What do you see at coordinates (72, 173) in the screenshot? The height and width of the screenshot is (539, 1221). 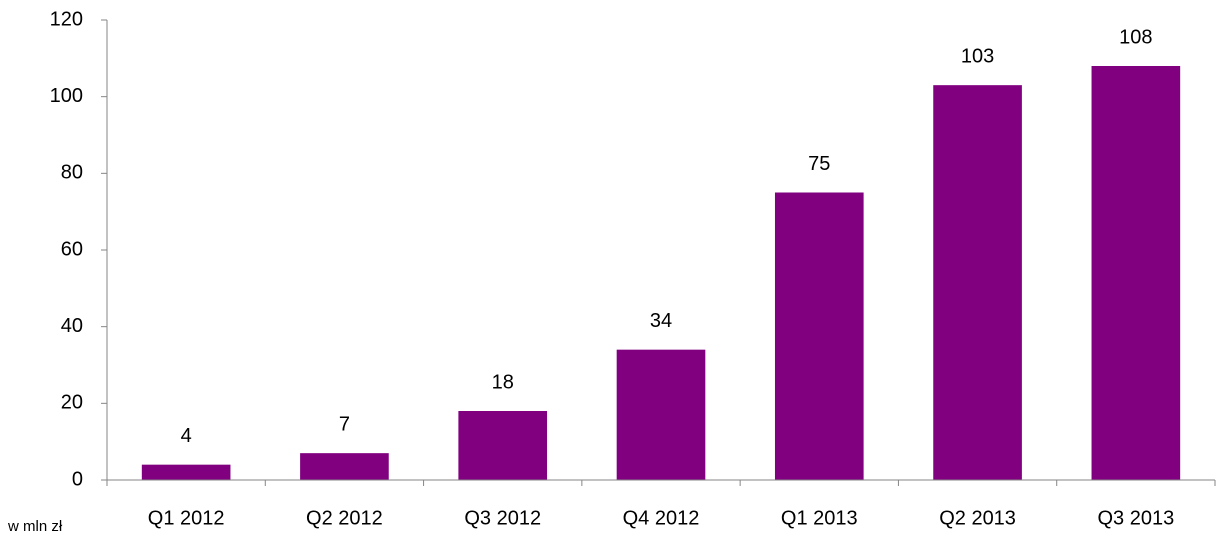 I see `y-tick-label: 80` at bounding box center [72, 173].